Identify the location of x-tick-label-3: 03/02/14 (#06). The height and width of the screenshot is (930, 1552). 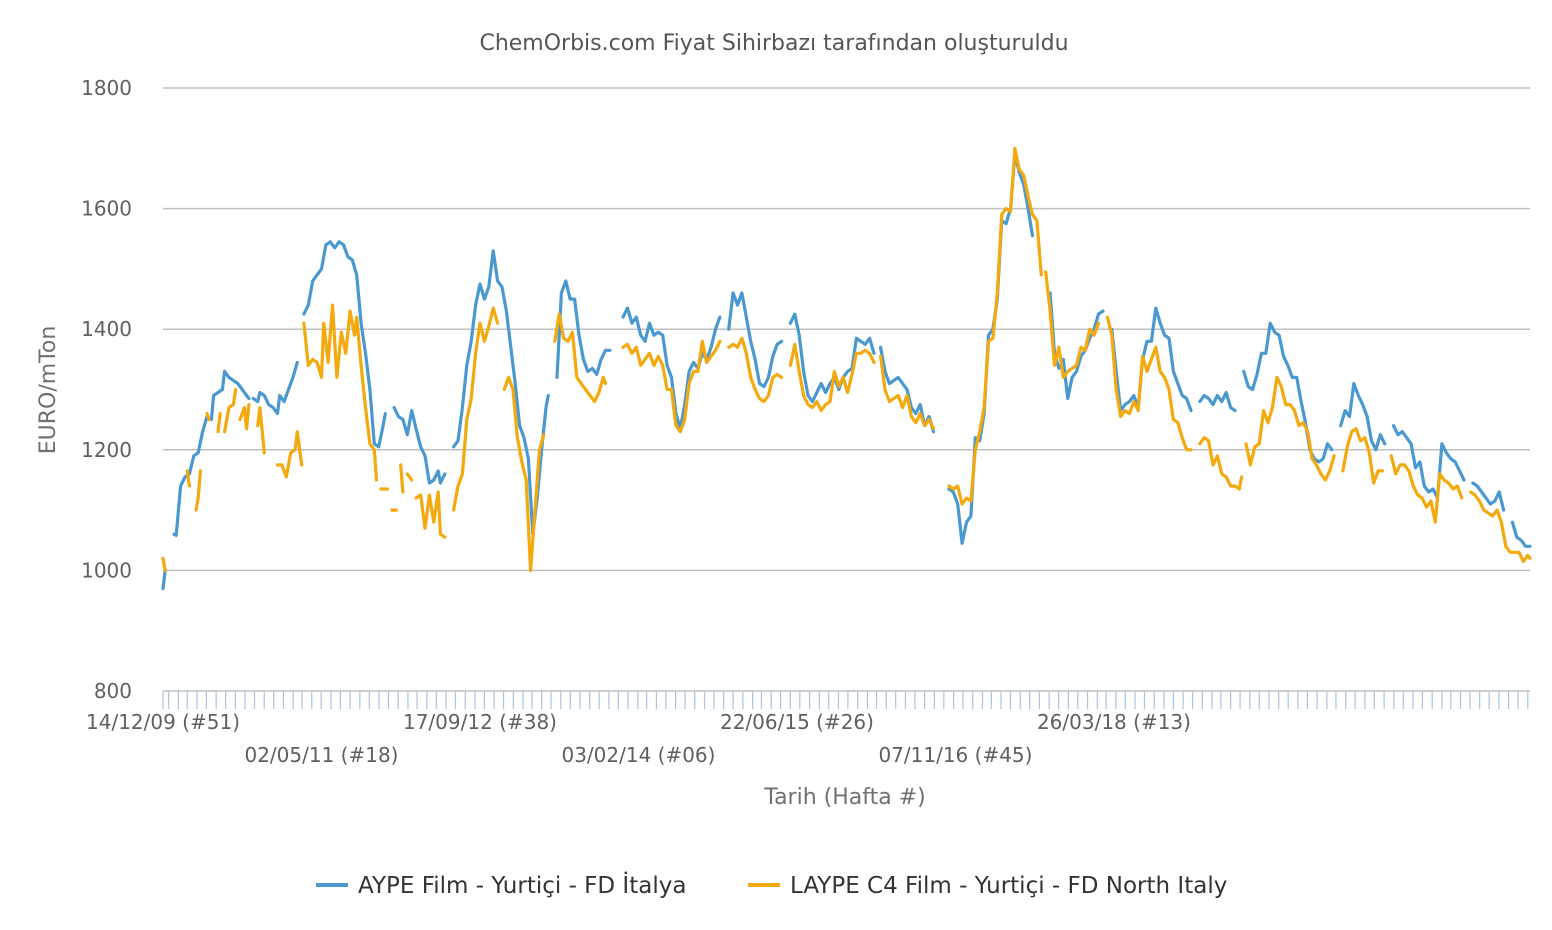
(638, 755).